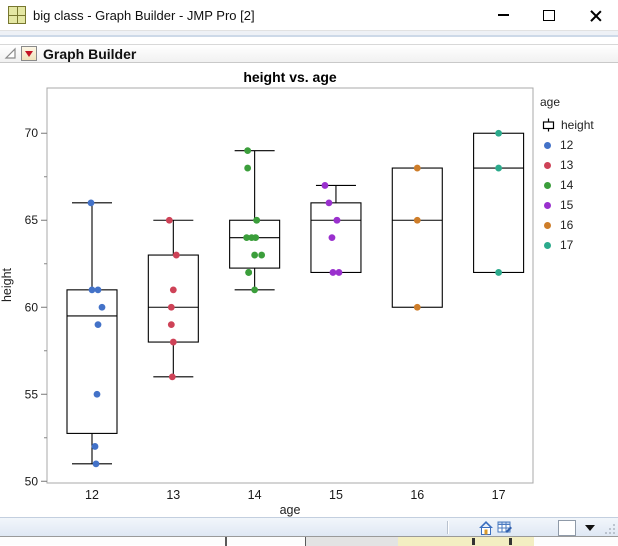  I want to click on home-button, so click(486, 527).